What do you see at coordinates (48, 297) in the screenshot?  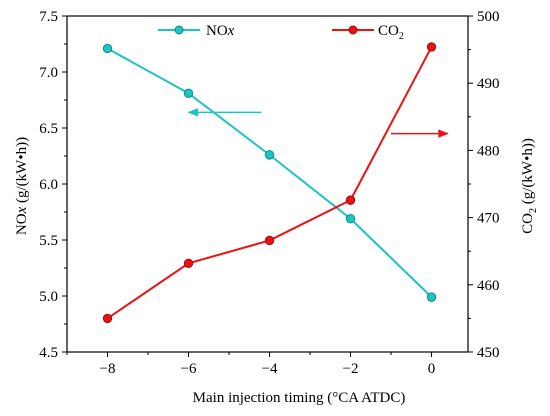 I see `y-left-tick-label: 5.0` at bounding box center [48, 297].